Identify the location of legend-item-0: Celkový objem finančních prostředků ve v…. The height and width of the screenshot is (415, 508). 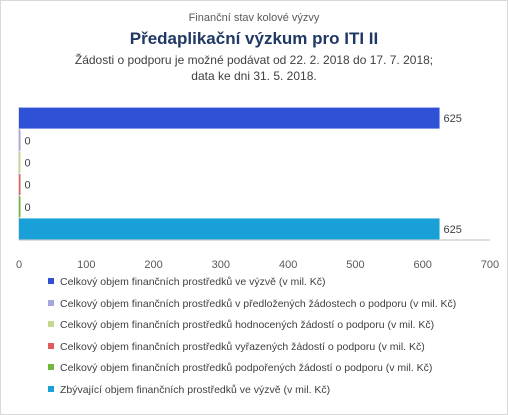
(252, 287).